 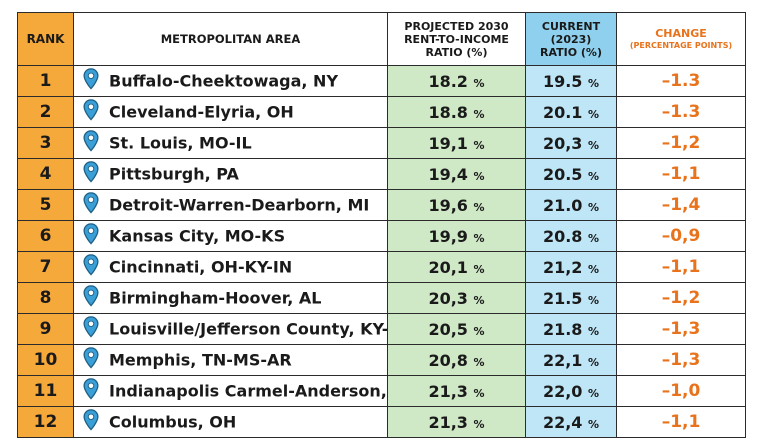 I want to click on current-value: 20.5, so click(x=562, y=174).